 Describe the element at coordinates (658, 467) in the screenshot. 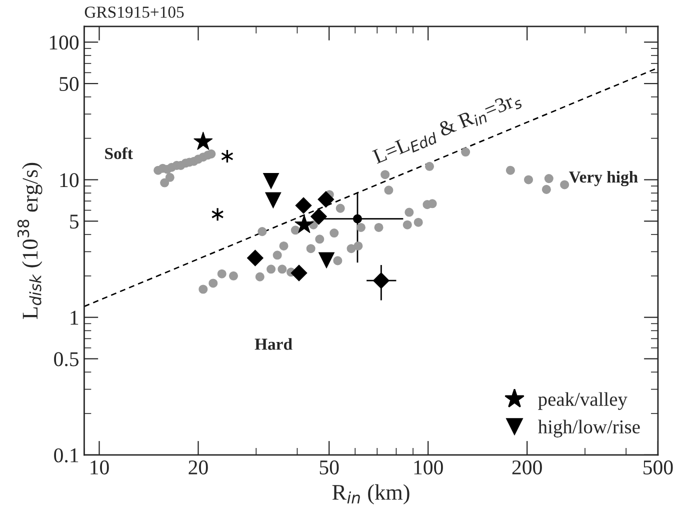

I see `x-tick-label: 500` at that location.